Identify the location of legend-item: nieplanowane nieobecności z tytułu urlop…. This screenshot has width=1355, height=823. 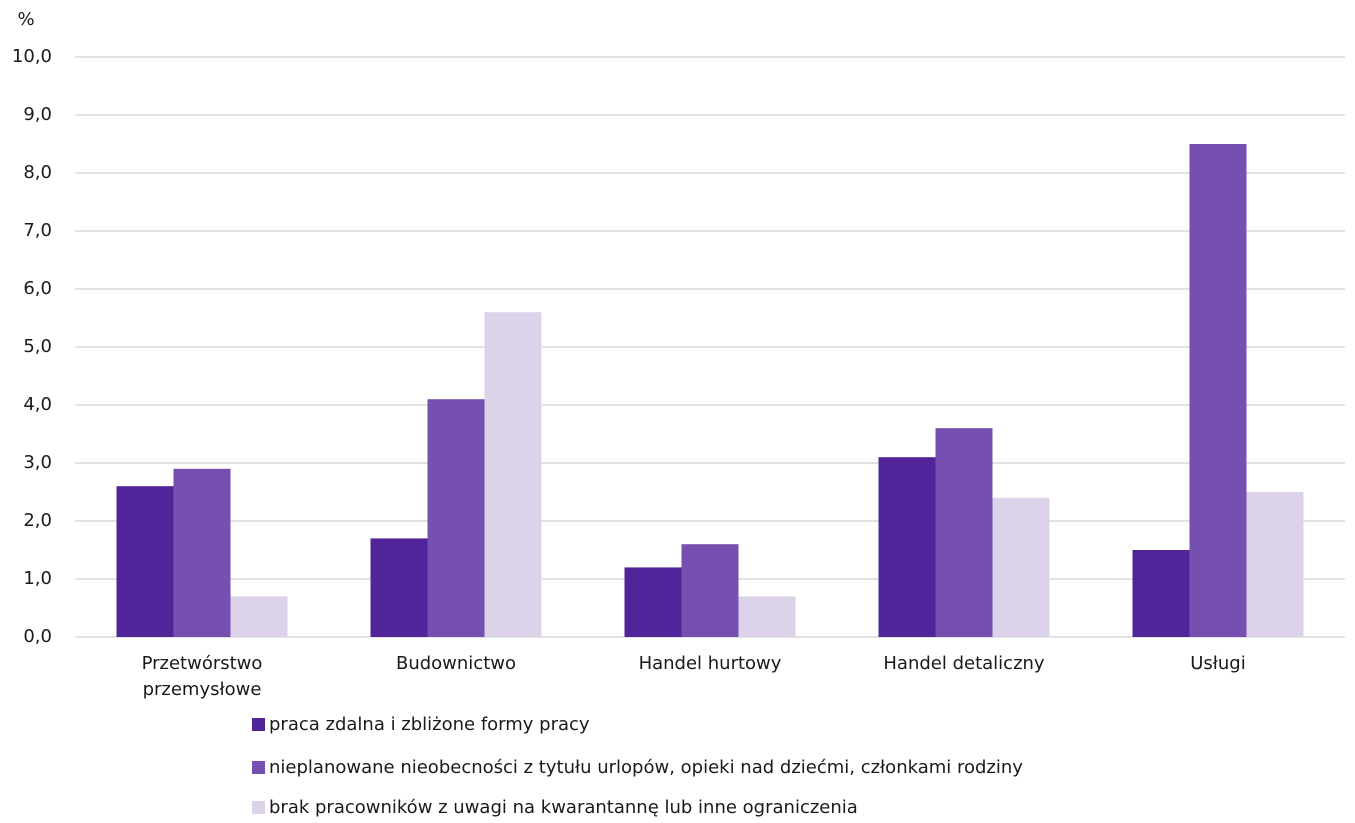
(637, 767).